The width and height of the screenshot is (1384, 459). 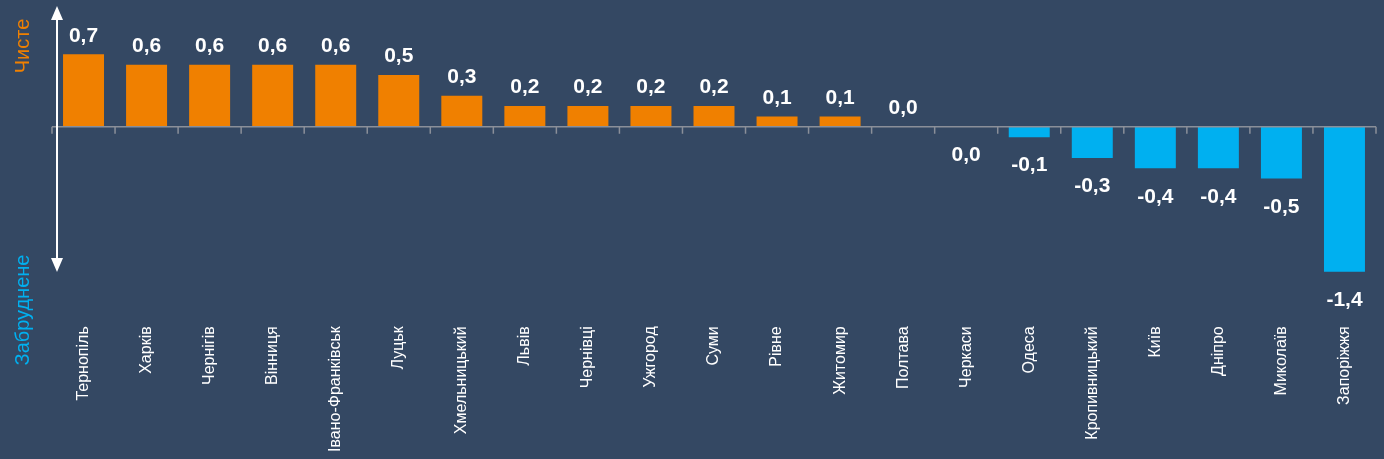 What do you see at coordinates (965, 357) in the screenshot?
I see `x-tick-label: Черкаси` at bounding box center [965, 357].